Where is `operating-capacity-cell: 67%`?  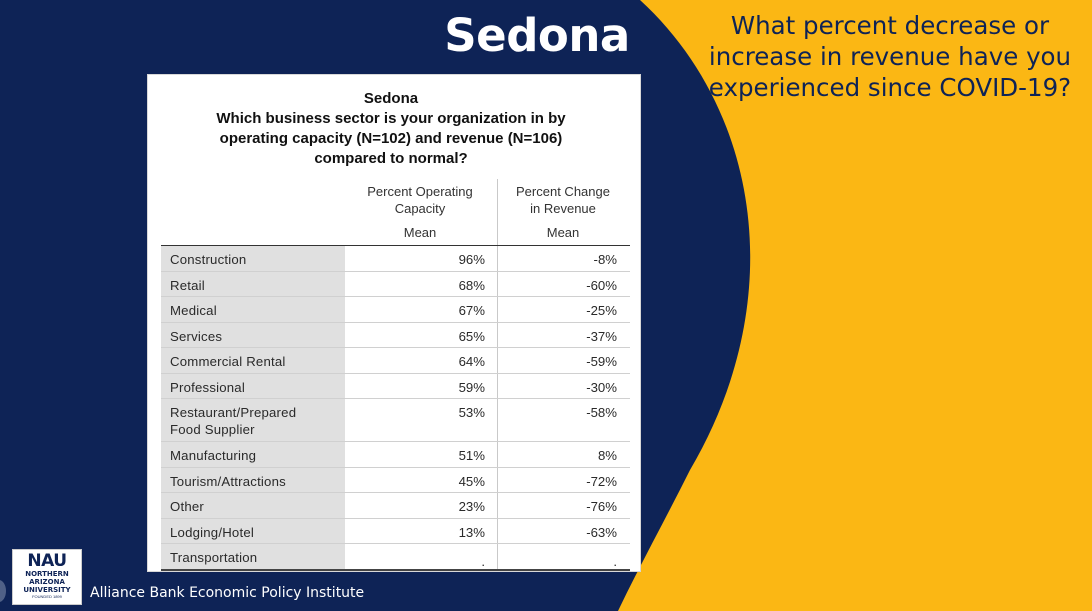
operating-capacity-cell: 67% is located at coordinates (471, 310).